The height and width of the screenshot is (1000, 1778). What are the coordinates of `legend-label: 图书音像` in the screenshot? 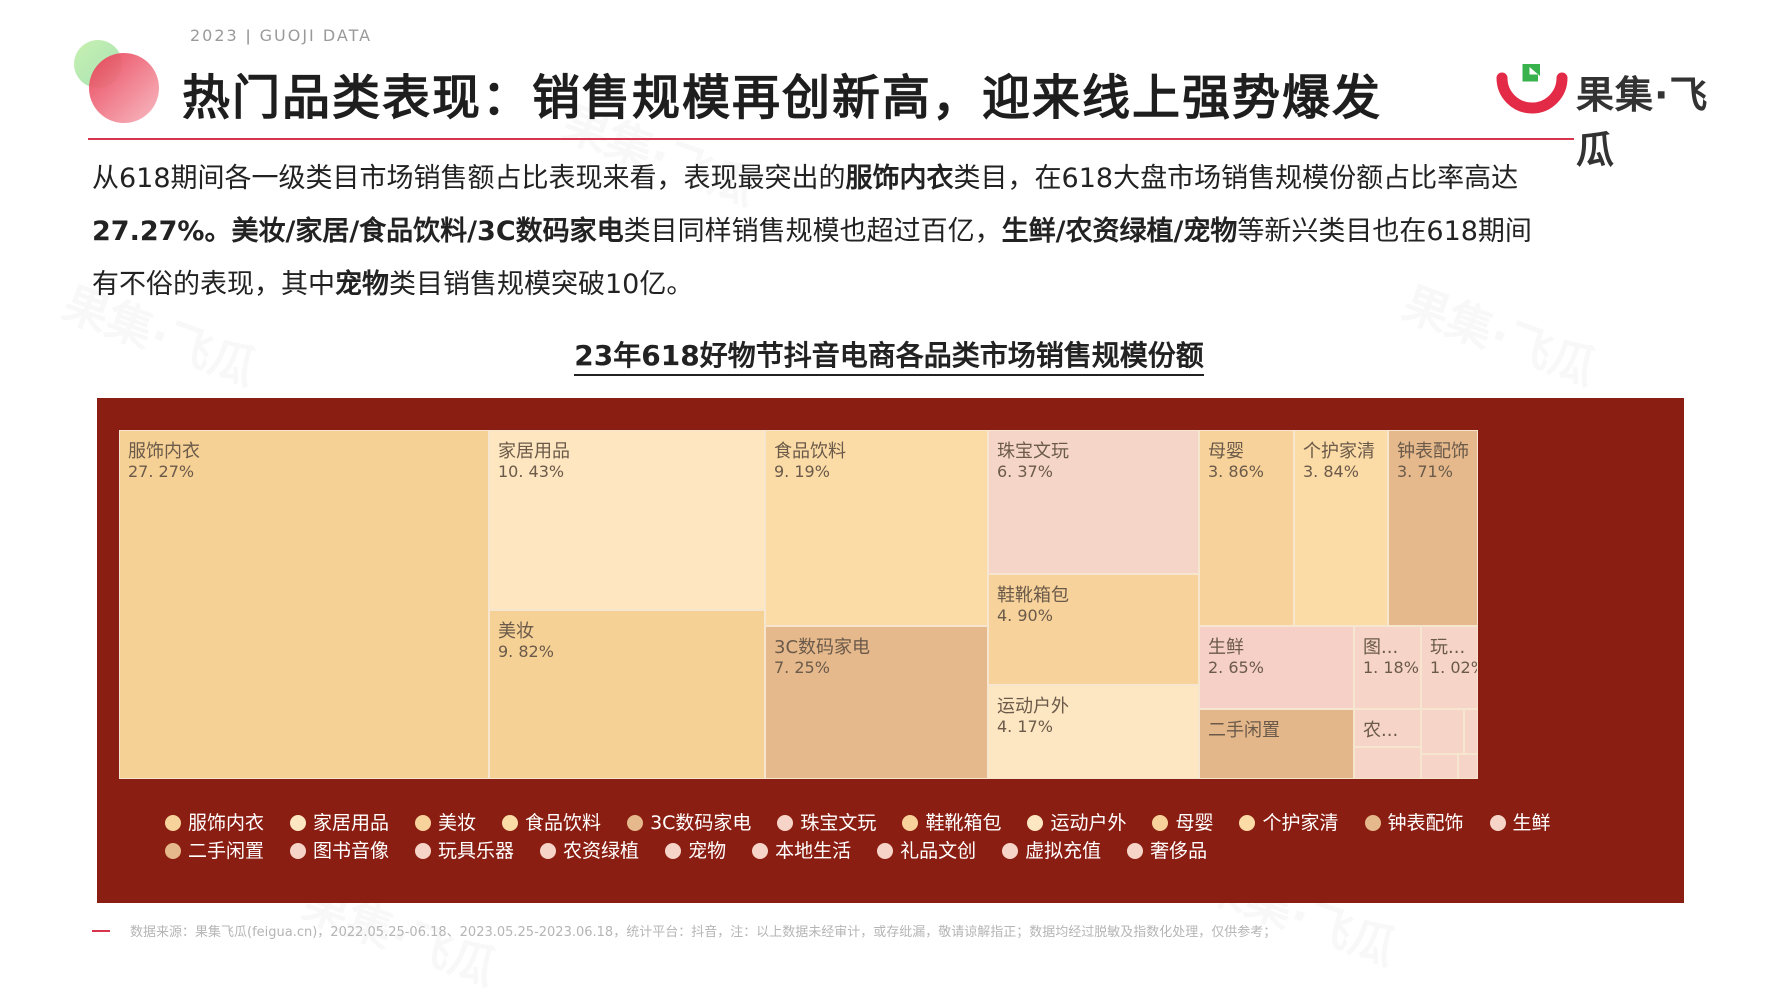 It's located at (351, 851).